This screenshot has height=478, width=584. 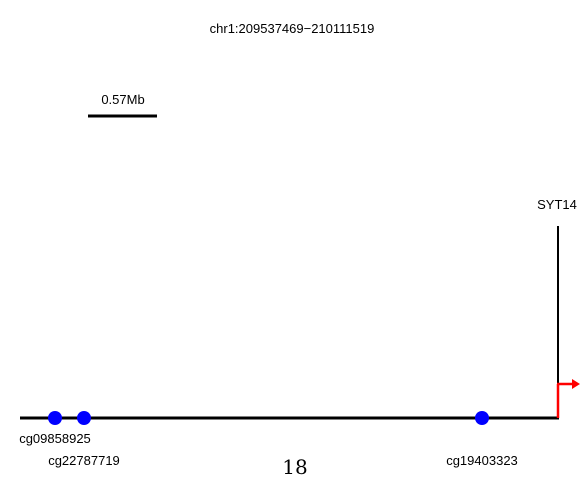 I want to click on probe-label-cg19403323: cg19403323, so click(x=482, y=460).